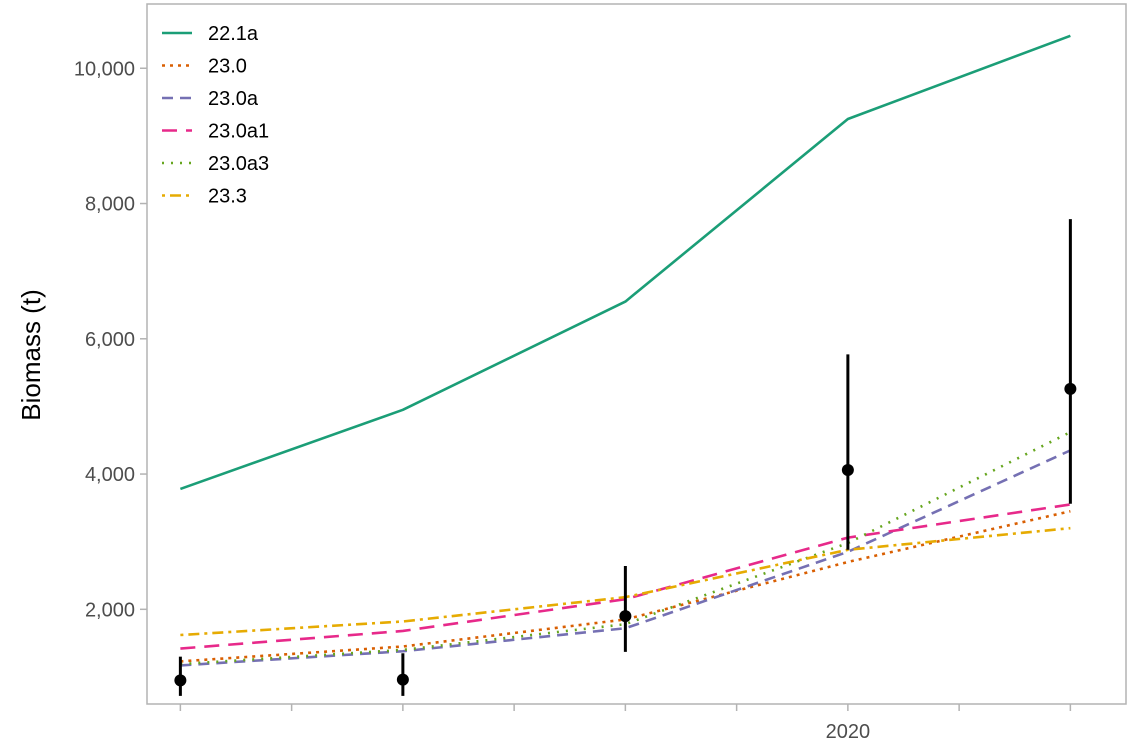 The height and width of the screenshot is (746, 1130). I want to click on x-axis: 2020, so click(625, 723).